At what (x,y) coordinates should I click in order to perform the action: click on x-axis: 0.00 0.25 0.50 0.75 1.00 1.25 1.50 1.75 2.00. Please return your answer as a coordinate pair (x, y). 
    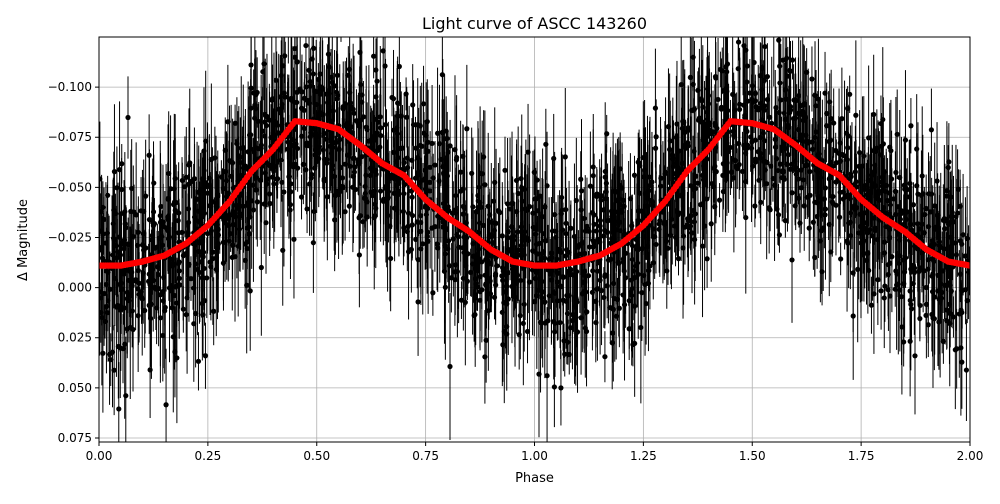
    Looking at the image, I should click on (534, 452).